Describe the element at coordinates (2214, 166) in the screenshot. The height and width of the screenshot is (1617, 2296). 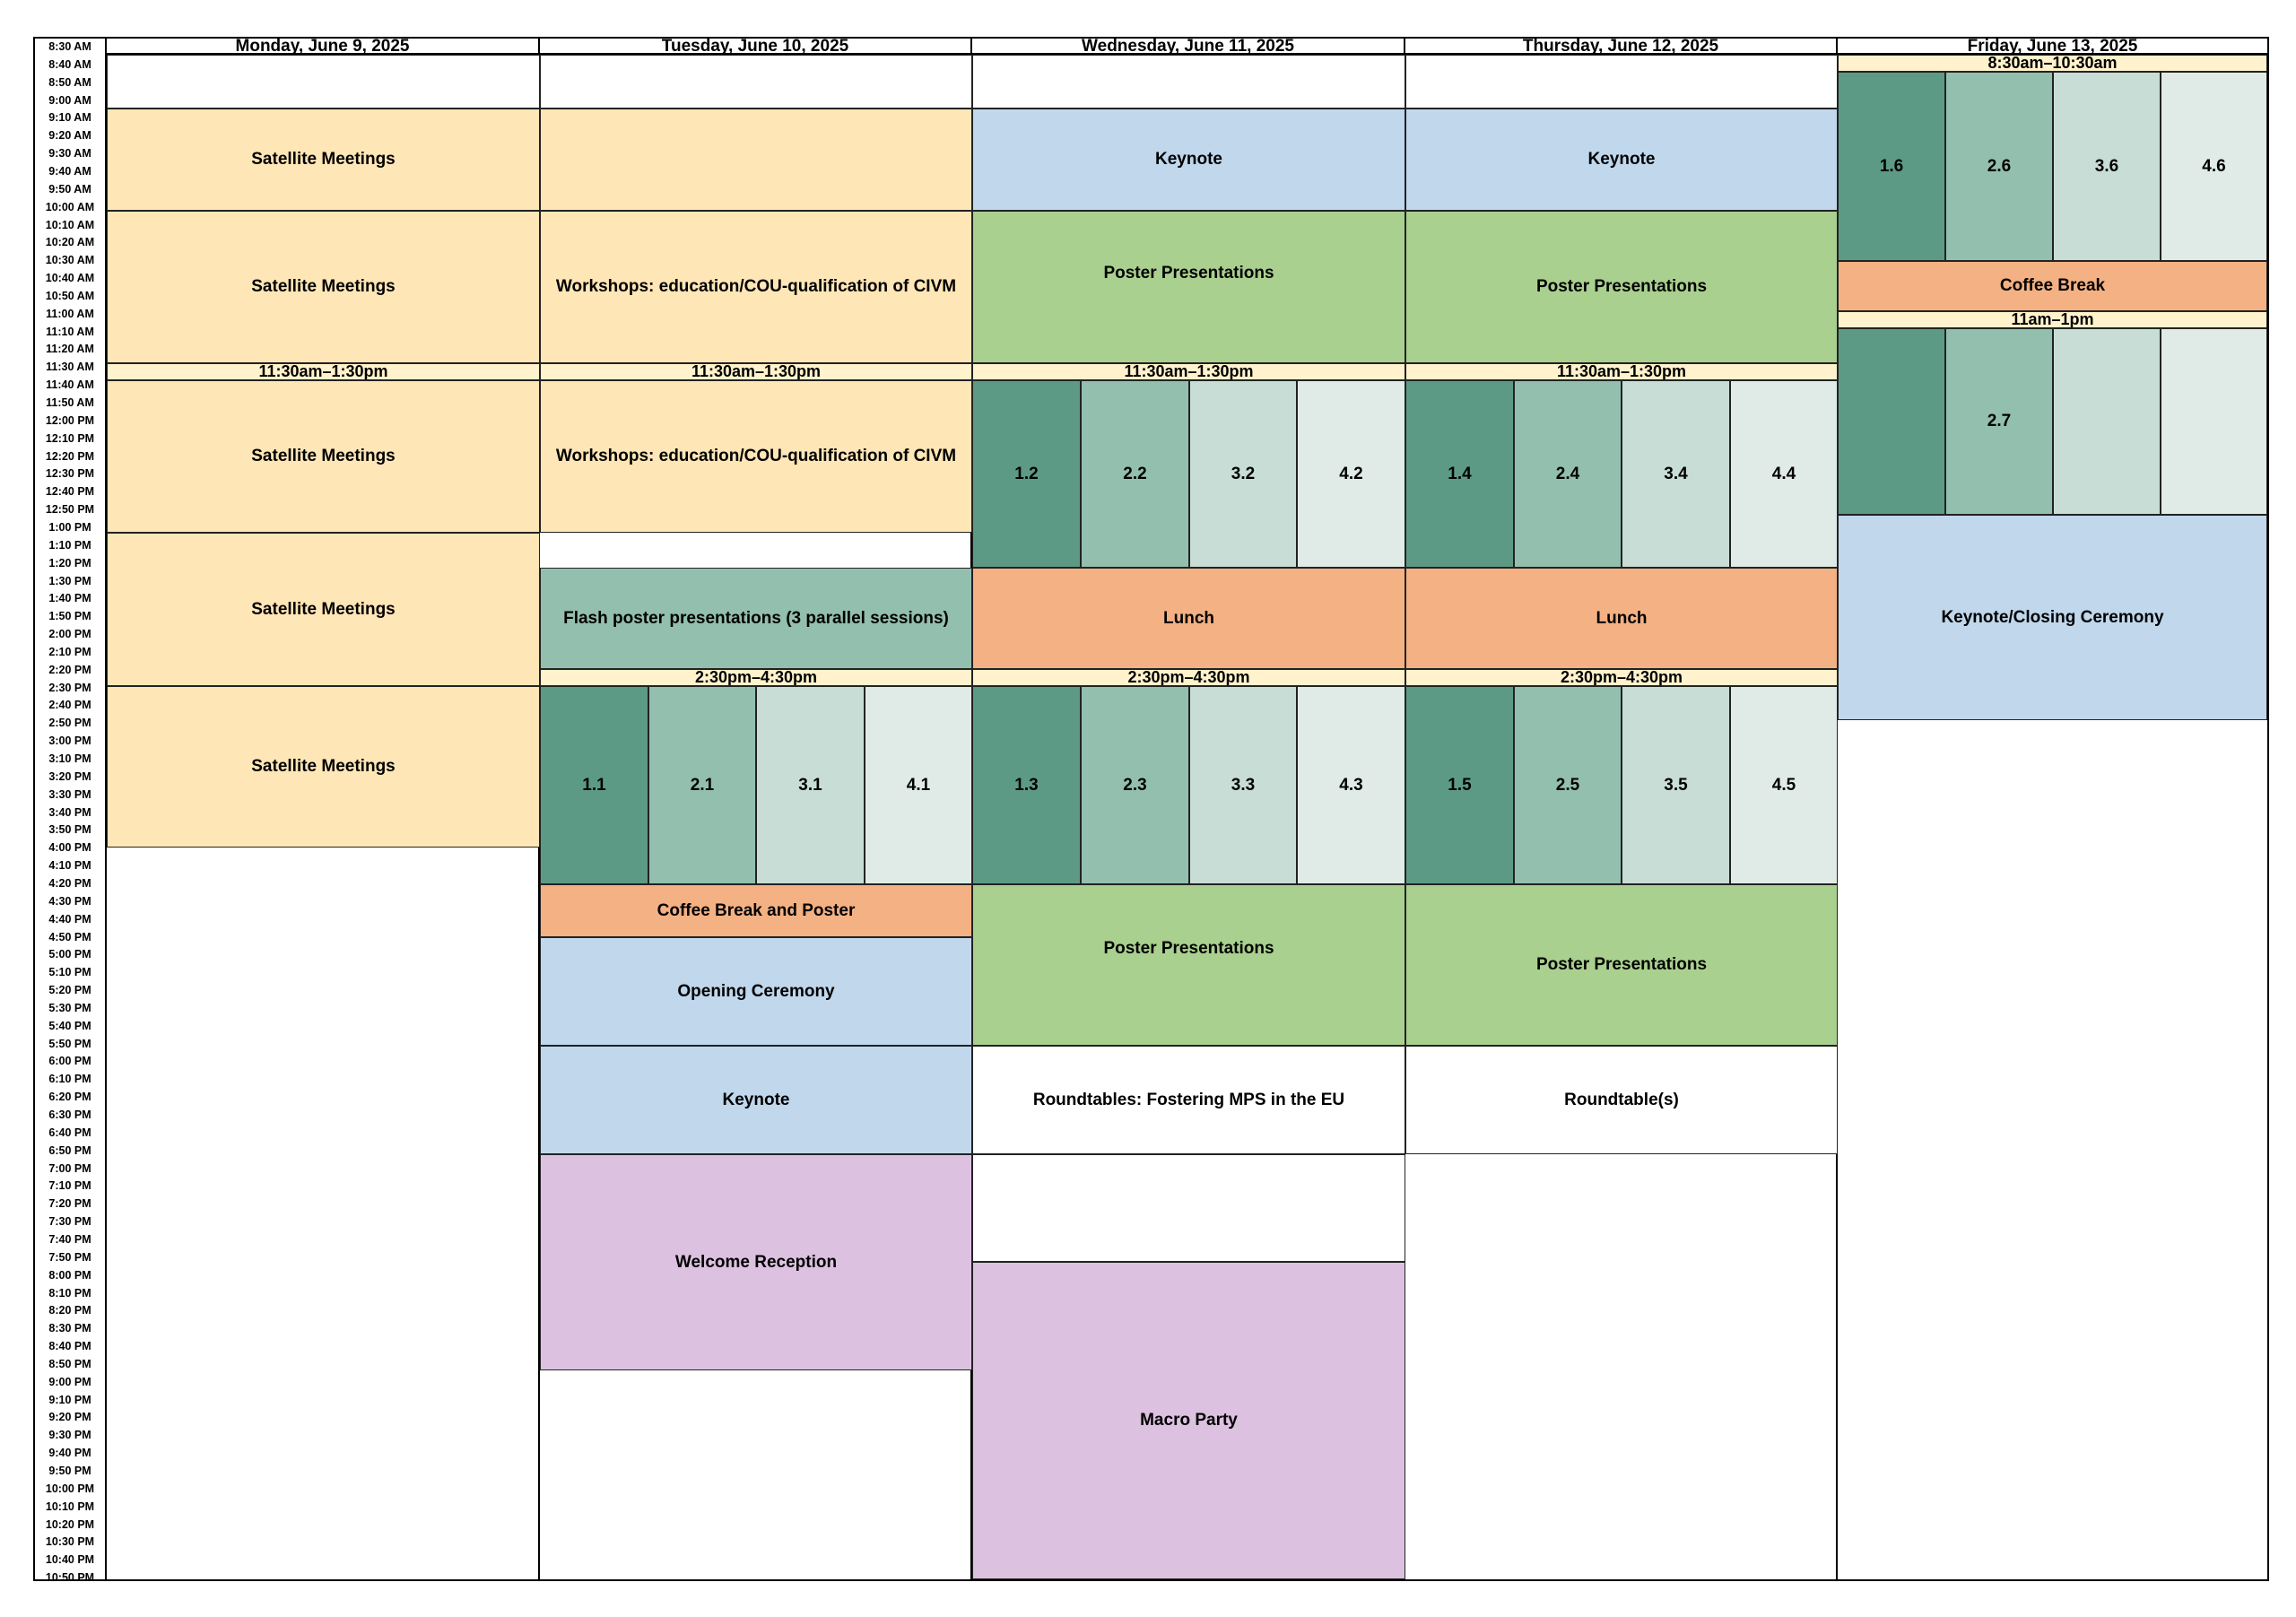
I see `friday-track-4-am: 4.6` at that location.